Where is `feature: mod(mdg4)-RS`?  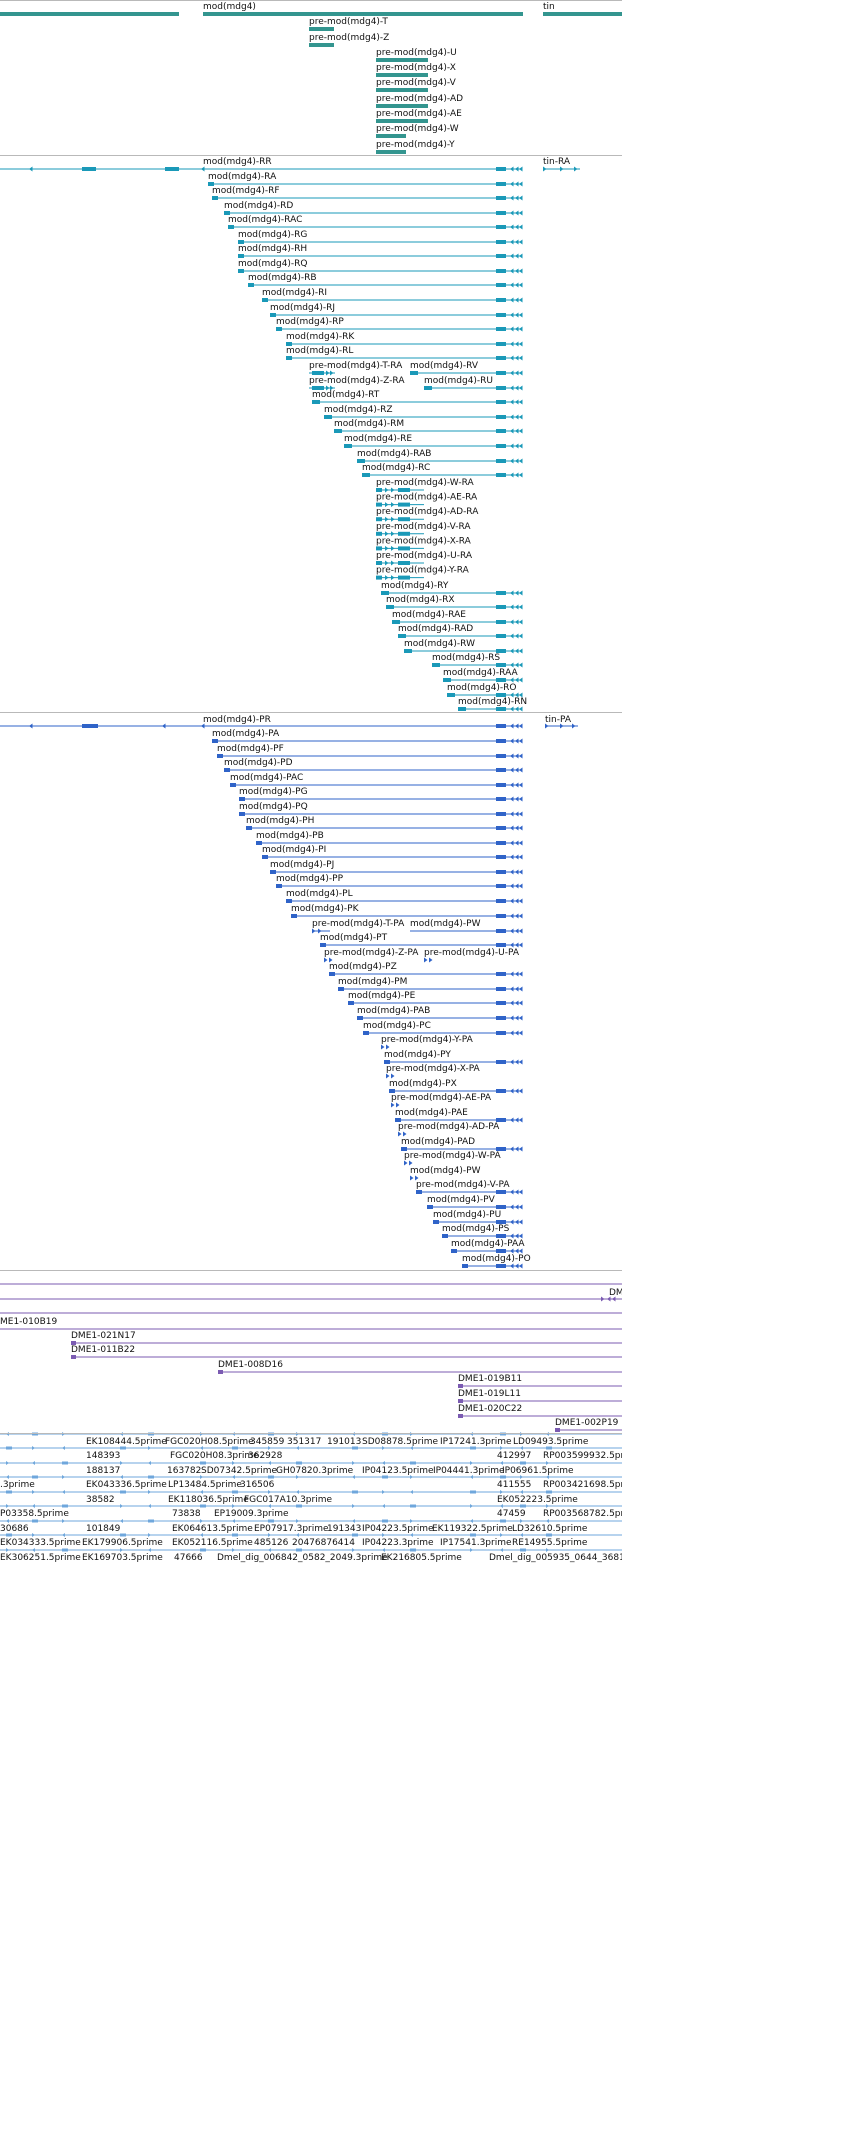 feature: mod(mdg4)-RS is located at coordinates (477, 660).